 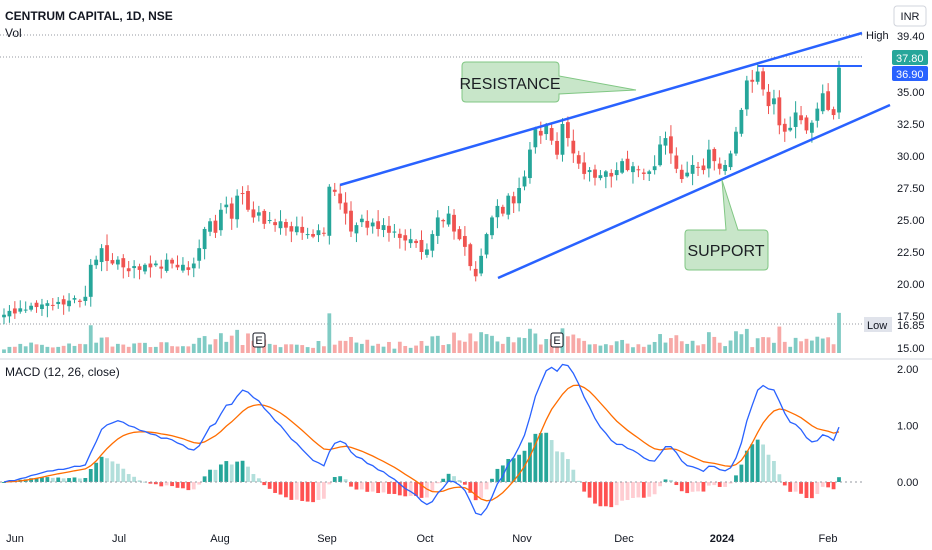 I want to click on time-tick-label: Dec, so click(x=624, y=539).